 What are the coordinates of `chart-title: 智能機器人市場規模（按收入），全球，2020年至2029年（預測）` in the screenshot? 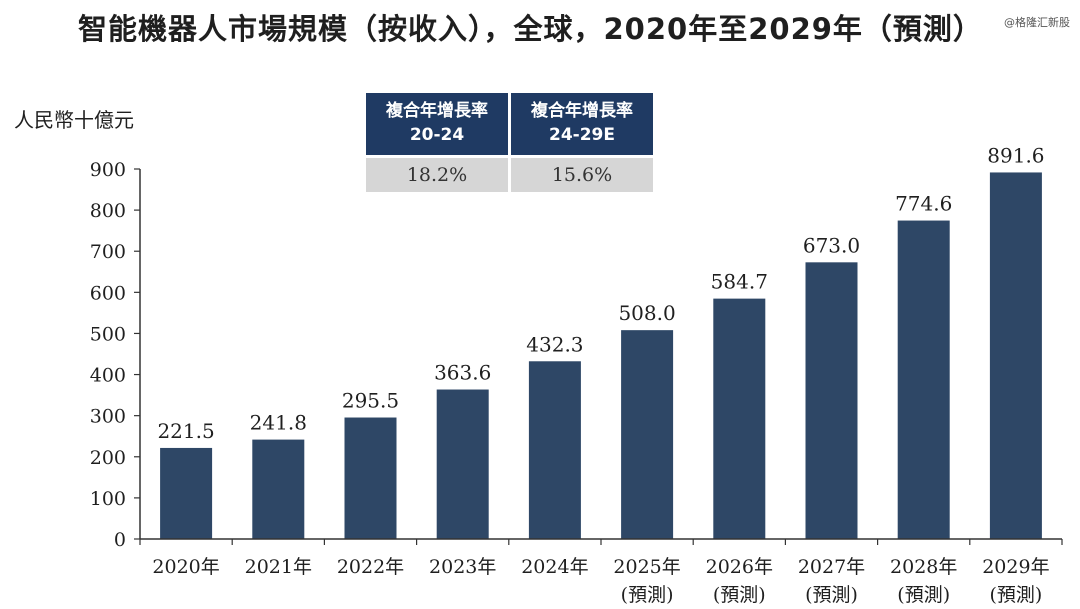 It's located at (530, 29).